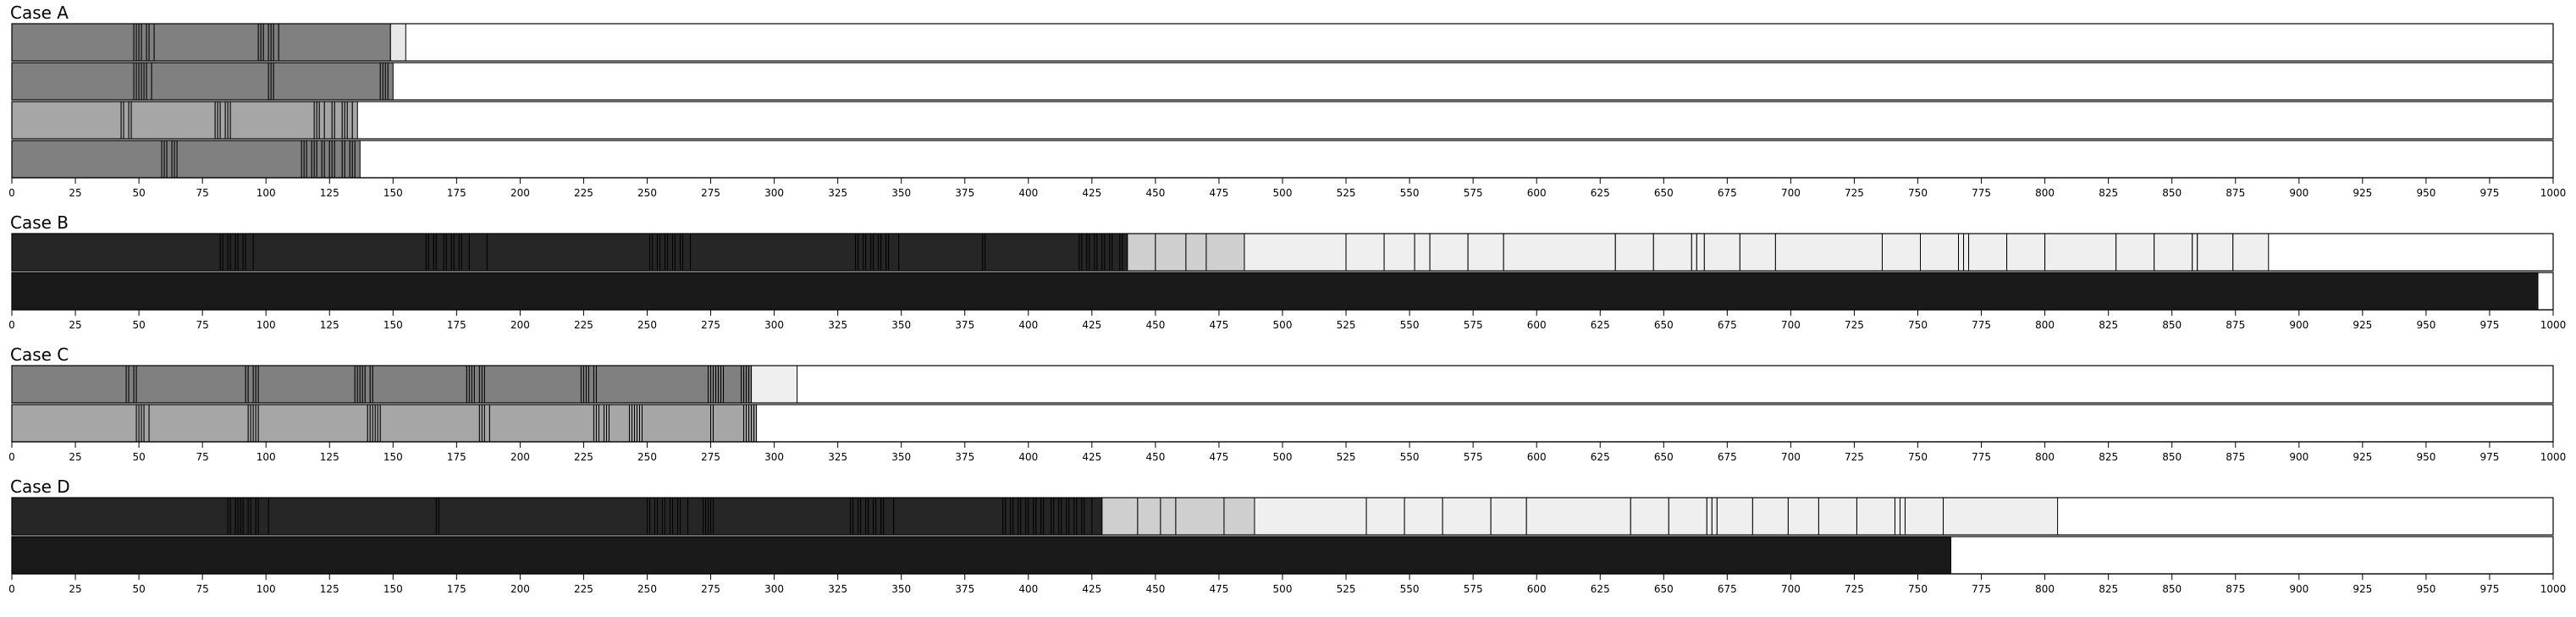  I want to click on x-tick-label: 350, so click(901, 325).